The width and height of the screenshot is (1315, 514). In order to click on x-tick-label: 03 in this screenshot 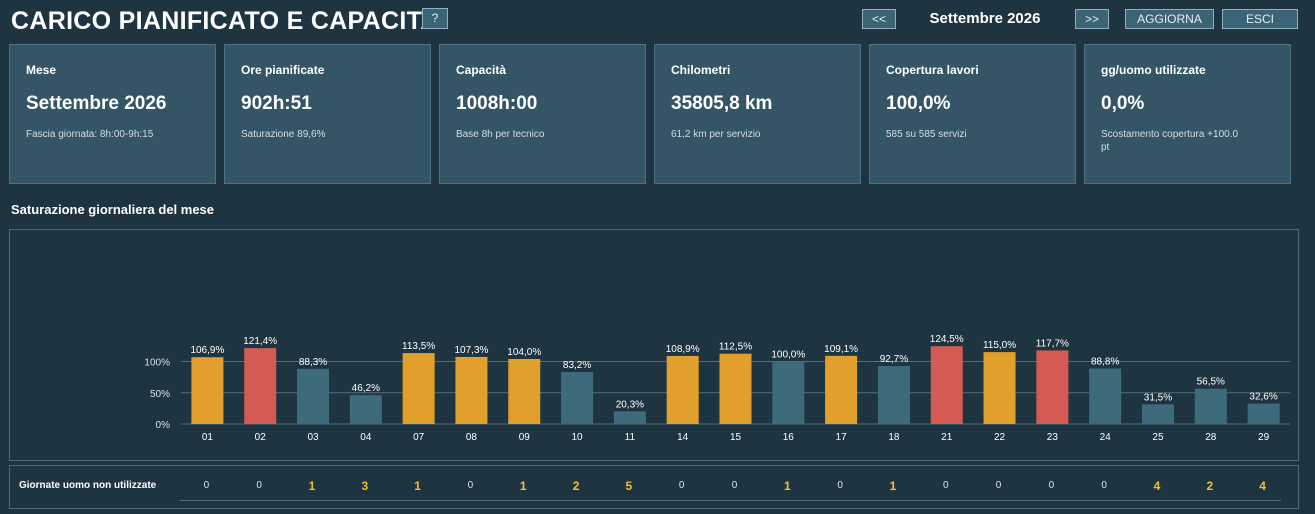, I will do `click(313, 437)`.